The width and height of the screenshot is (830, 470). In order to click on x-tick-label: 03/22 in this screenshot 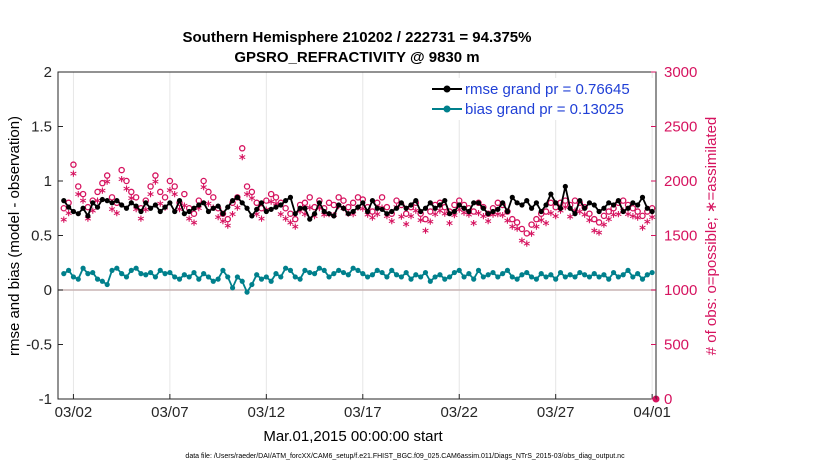, I will do `click(459, 412)`.